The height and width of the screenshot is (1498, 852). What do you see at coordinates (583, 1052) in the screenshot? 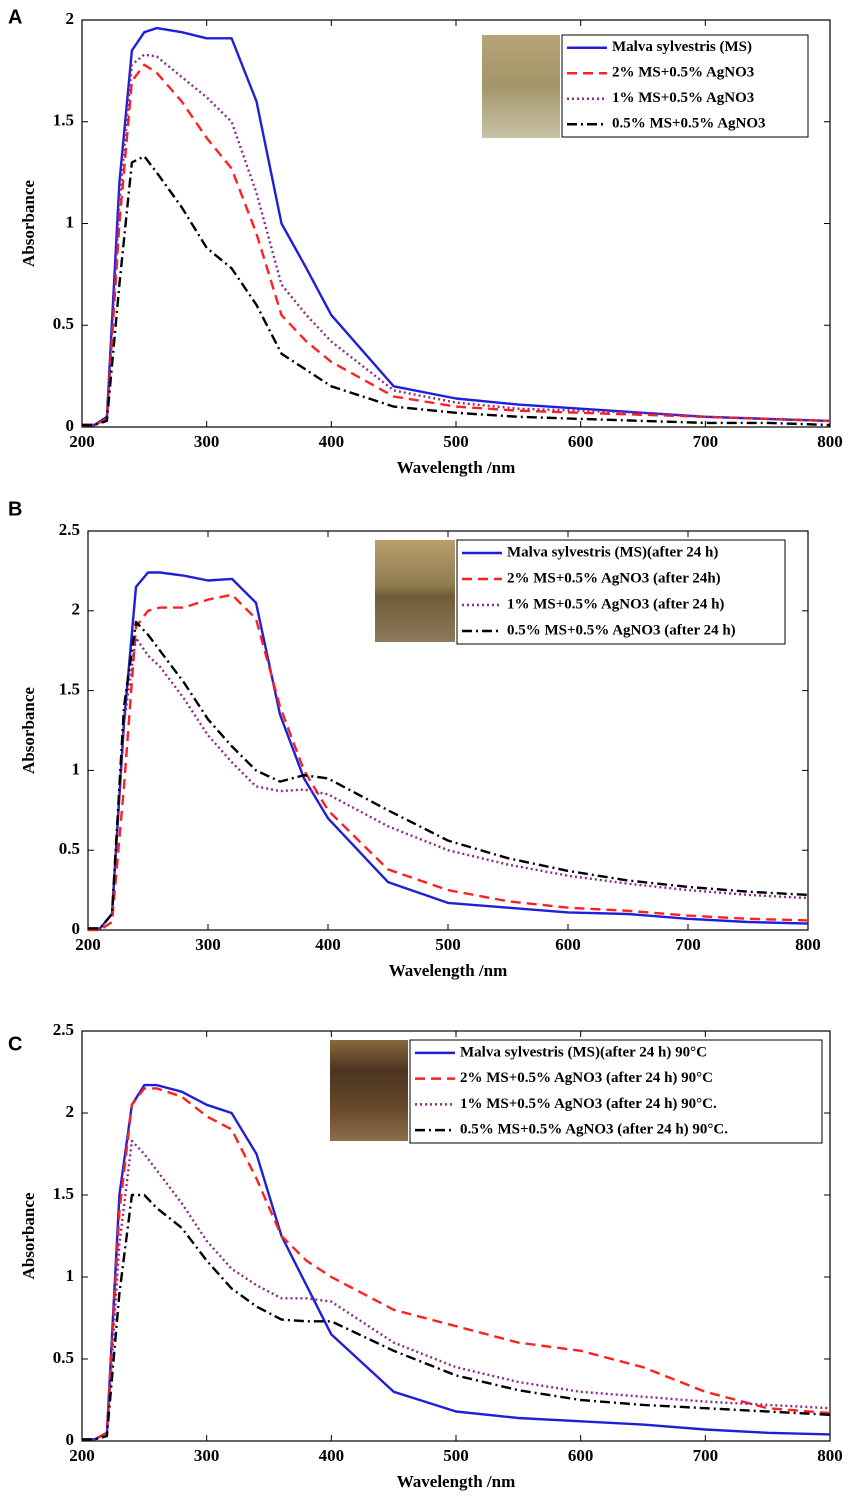
I see `legend-label: Malva sylvestris (MS)(after 24 h) 90°C` at bounding box center [583, 1052].